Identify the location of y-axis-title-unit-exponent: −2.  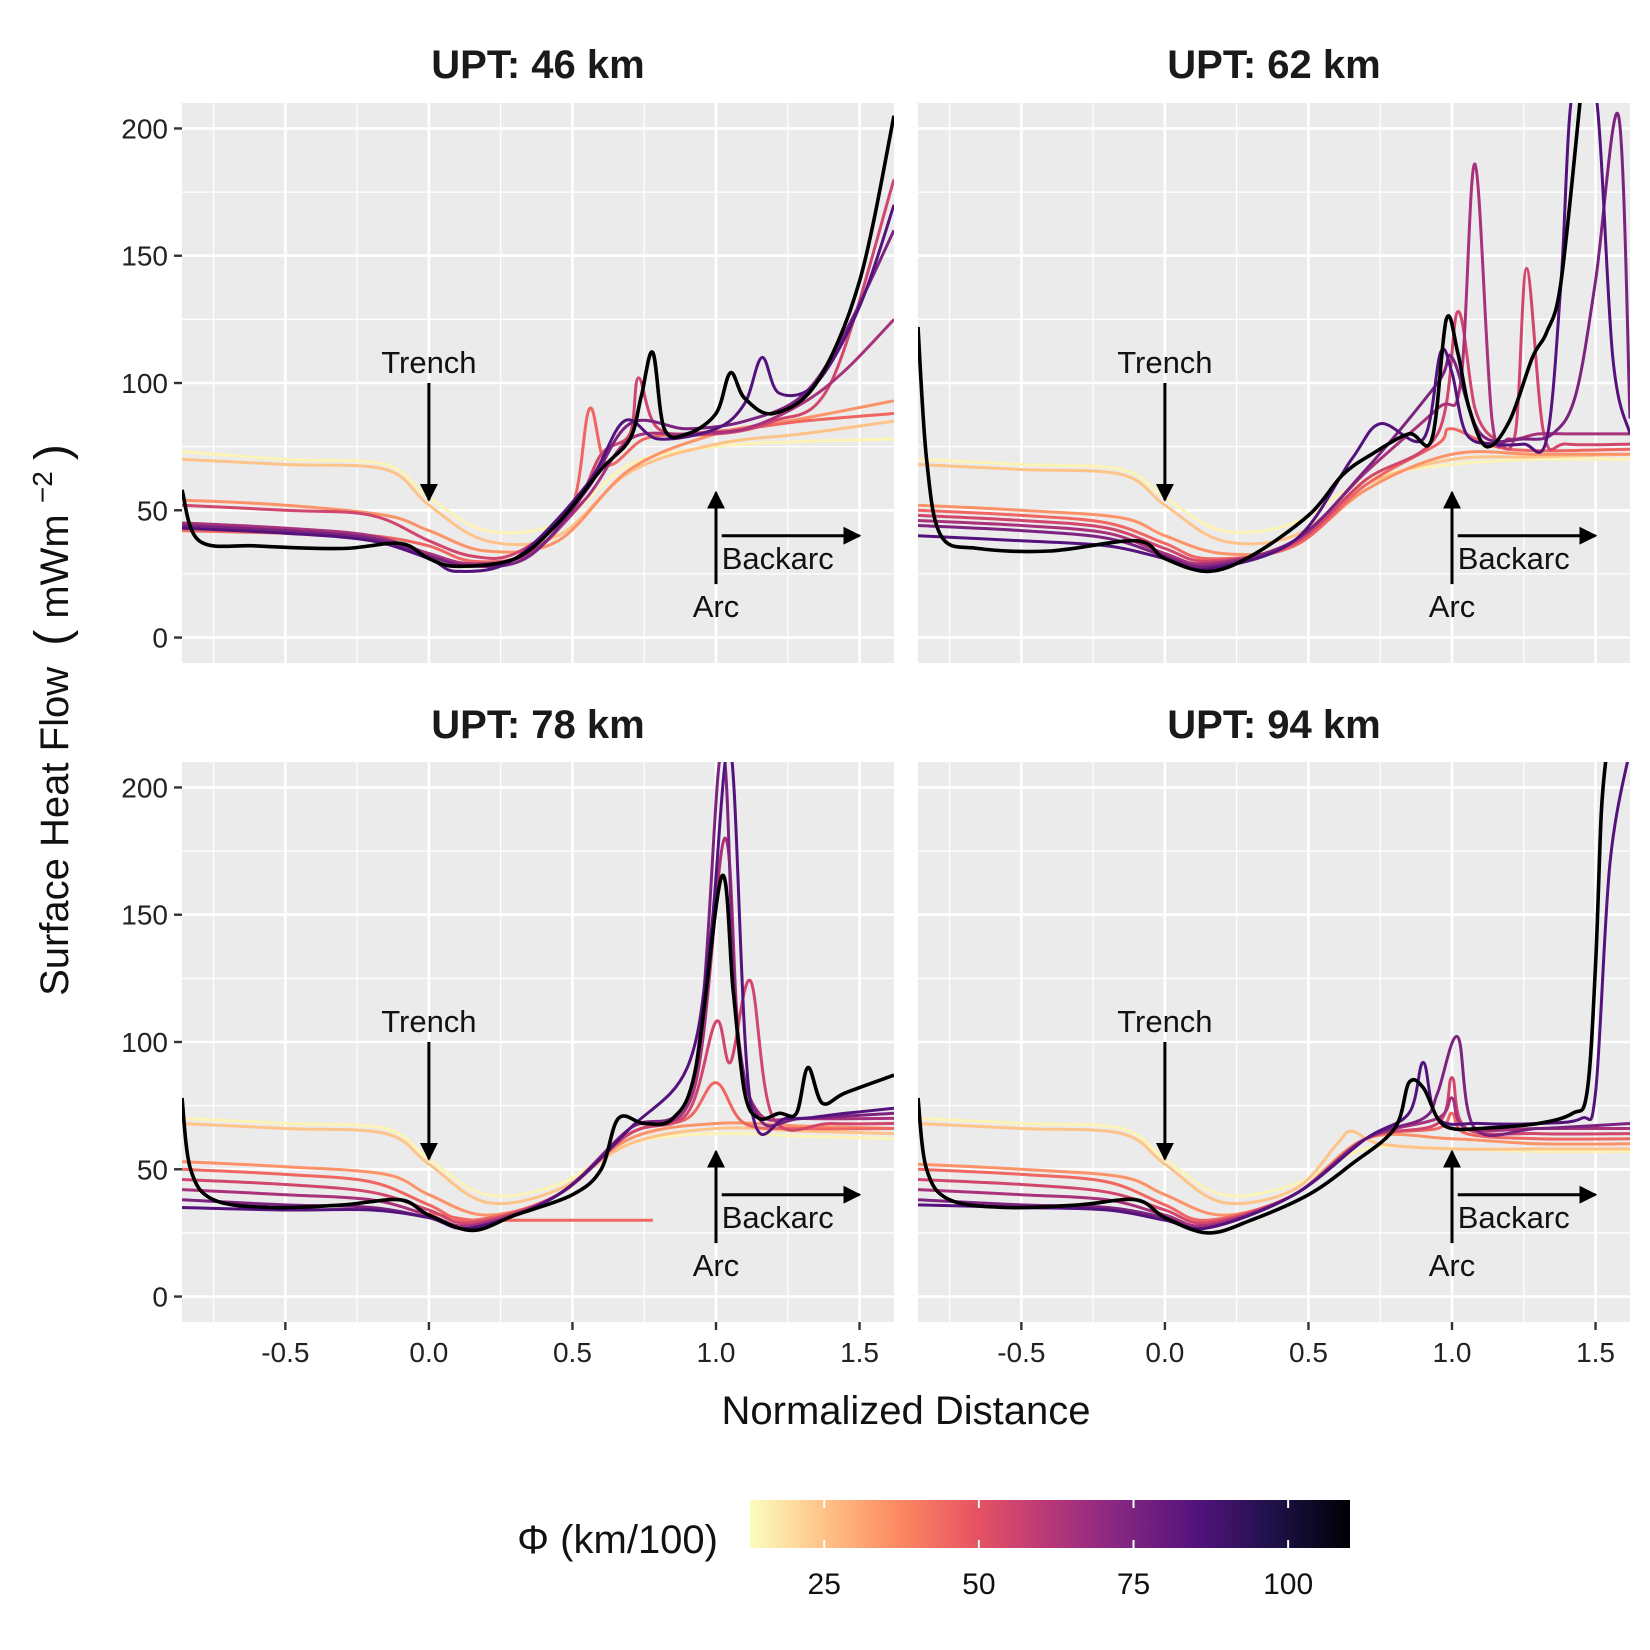
(42, 487).